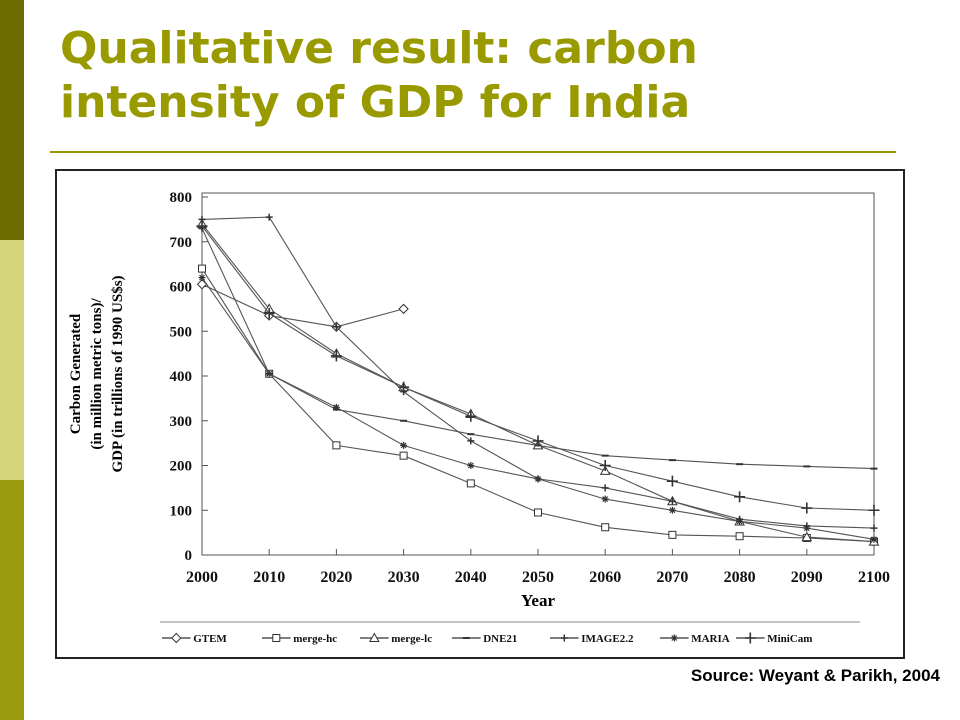 This screenshot has height=720, width=960. Describe the element at coordinates (76, 373) in the screenshot. I see `y-axis-label-line-1: Carbon Generated` at that location.